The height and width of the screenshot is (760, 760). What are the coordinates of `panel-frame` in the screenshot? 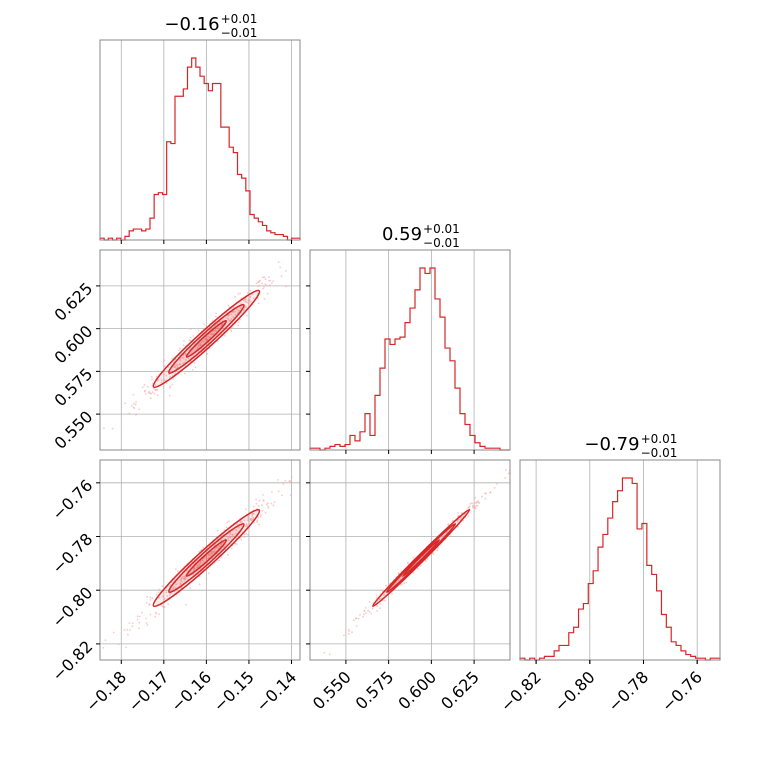 It's located at (200, 350).